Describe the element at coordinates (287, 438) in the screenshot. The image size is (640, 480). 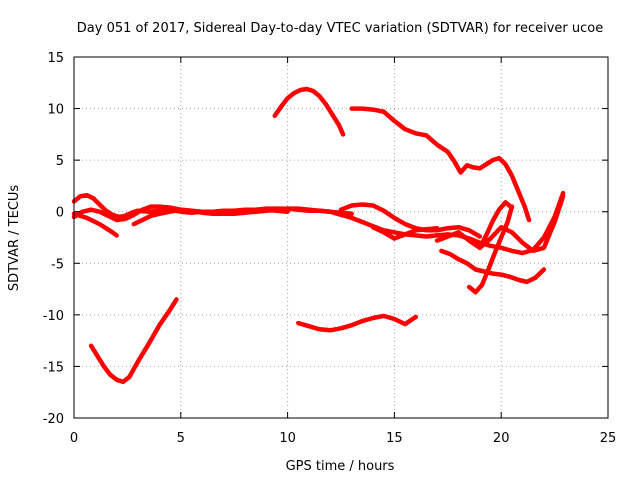
I see `x-tick-label: 10` at that location.